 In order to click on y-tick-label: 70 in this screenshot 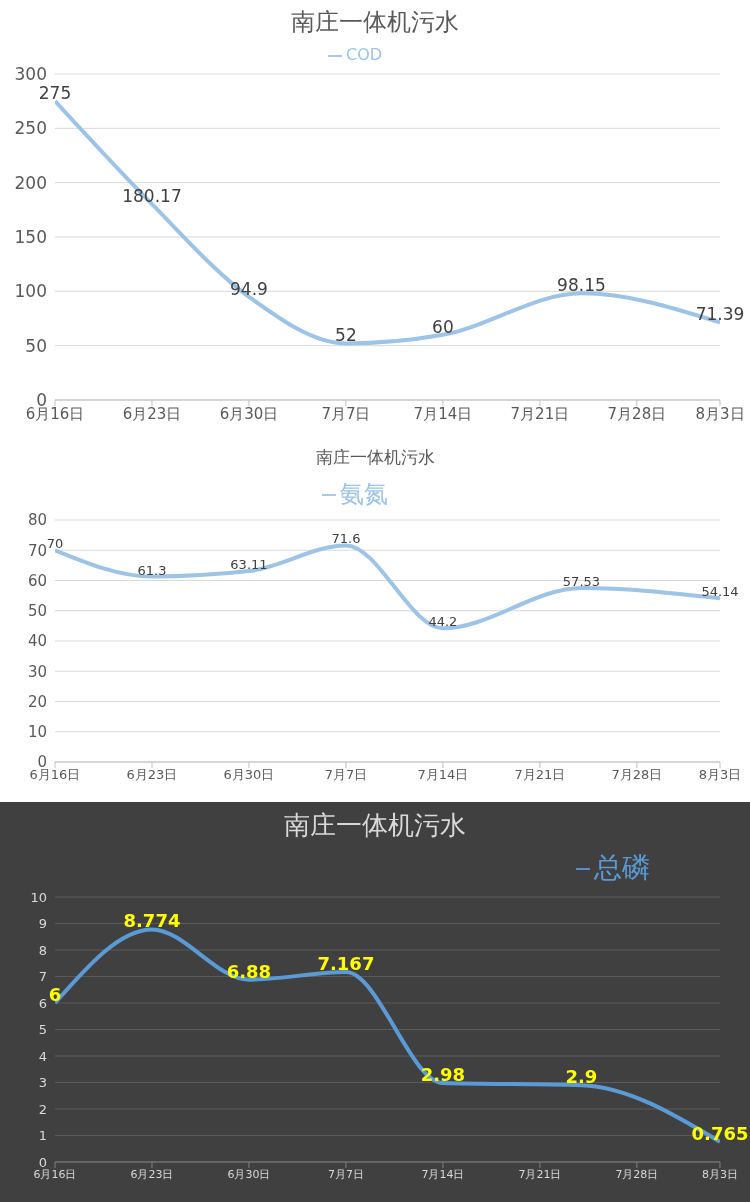, I will do `click(37, 550)`.